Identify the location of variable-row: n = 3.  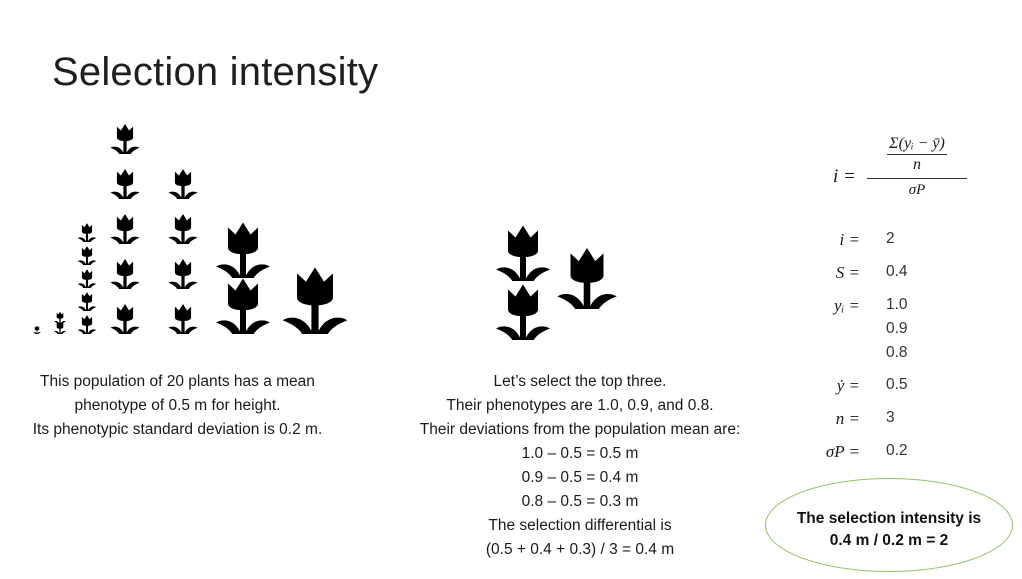
(865, 421).